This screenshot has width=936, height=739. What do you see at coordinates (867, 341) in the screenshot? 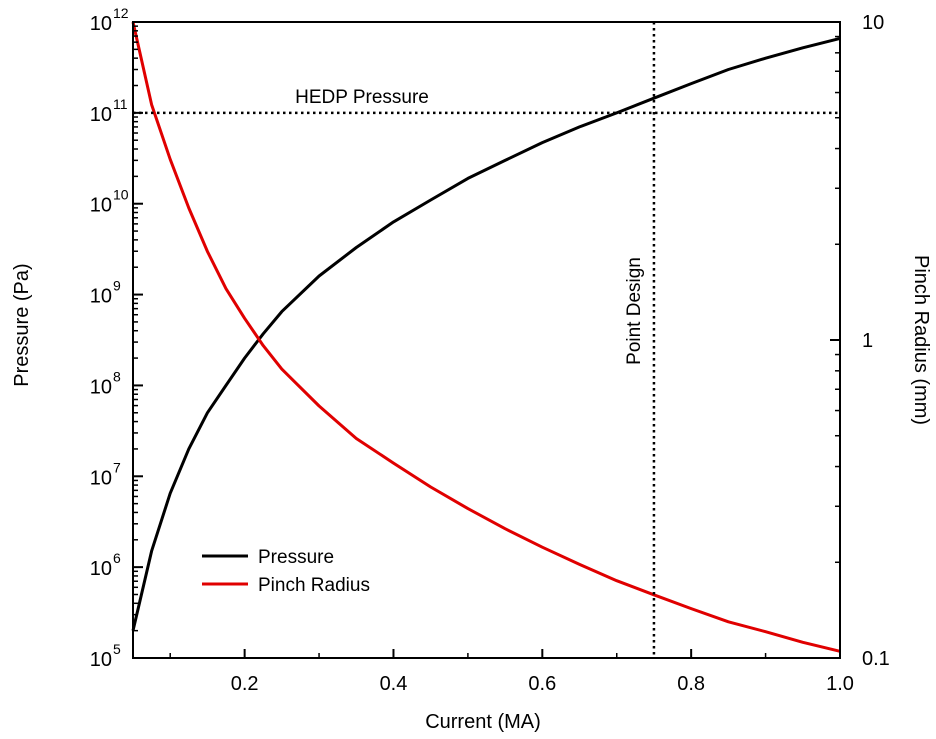
I see `right-tick-label: 1` at bounding box center [867, 341].